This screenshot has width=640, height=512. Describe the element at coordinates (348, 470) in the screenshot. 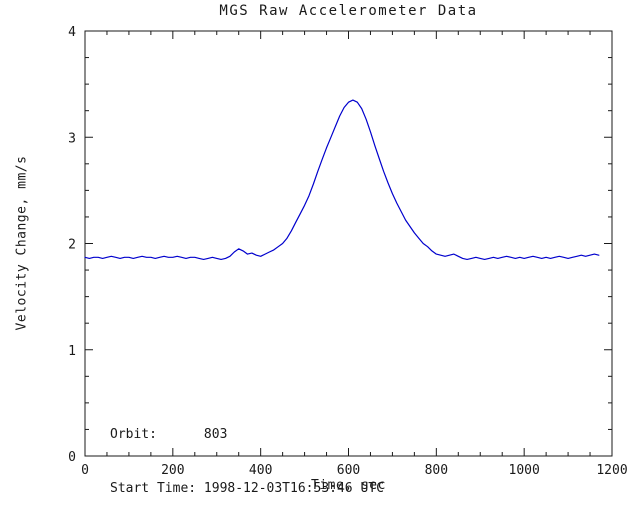

I see `x-tick-label: 600` at that location.